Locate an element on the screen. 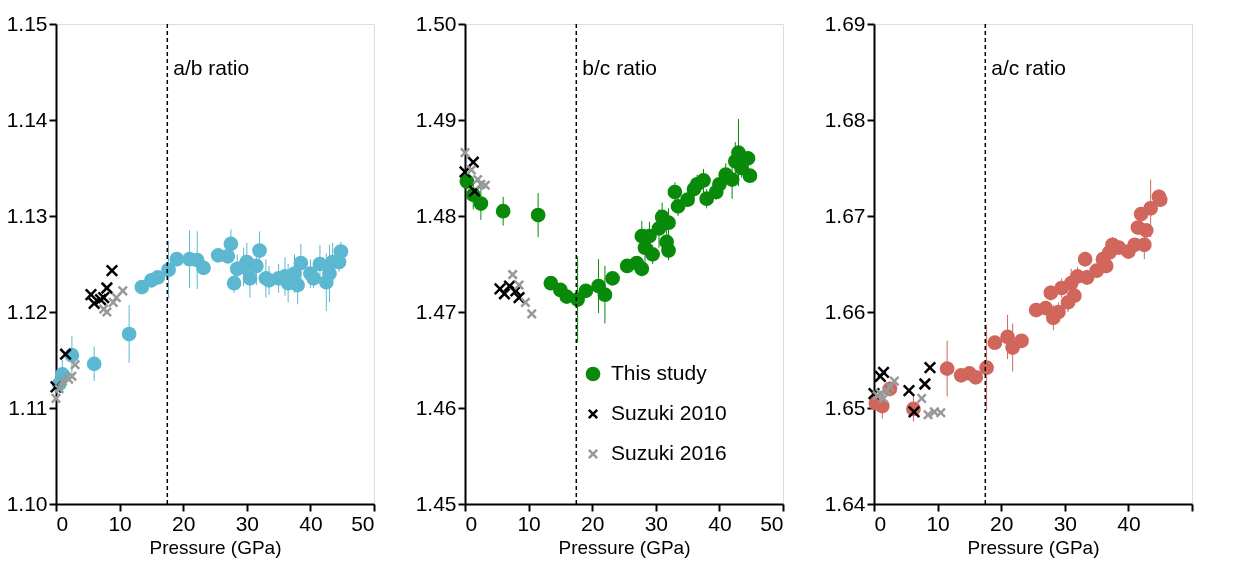 This screenshot has height=588, width=1247. y-tick-label: 1.46 is located at coordinates (436, 407).